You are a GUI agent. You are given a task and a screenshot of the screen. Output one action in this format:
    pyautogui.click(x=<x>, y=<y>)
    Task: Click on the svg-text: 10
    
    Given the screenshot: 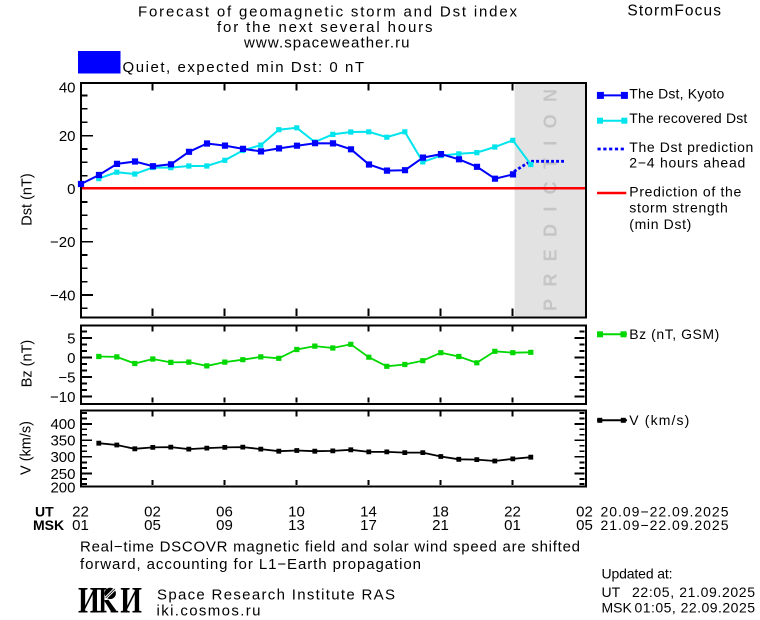 What is the action you would take?
    pyautogui.click(x=296, y=512)
    